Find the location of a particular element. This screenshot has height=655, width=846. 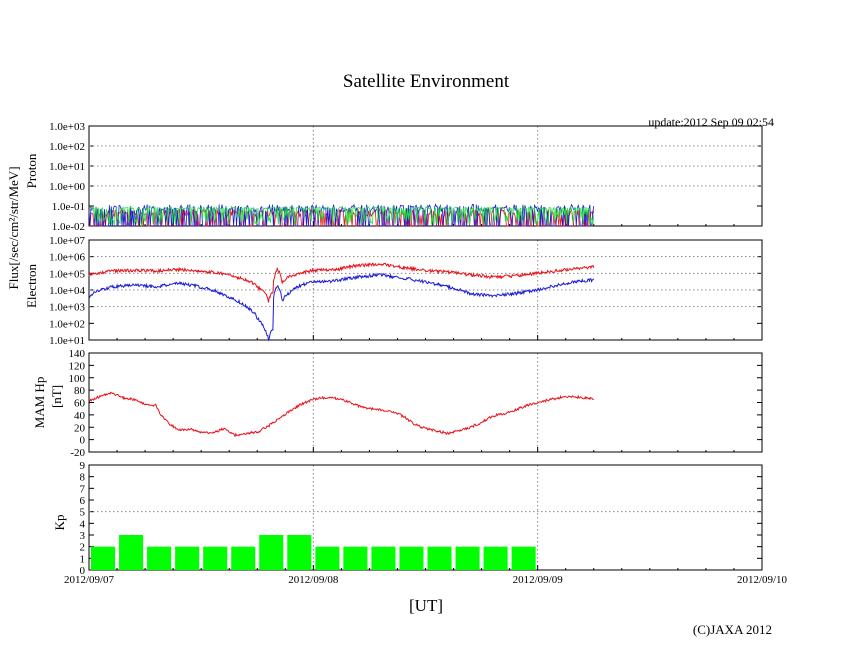

mam-y-tick-label: 20 is located at coordinates (80, 428).